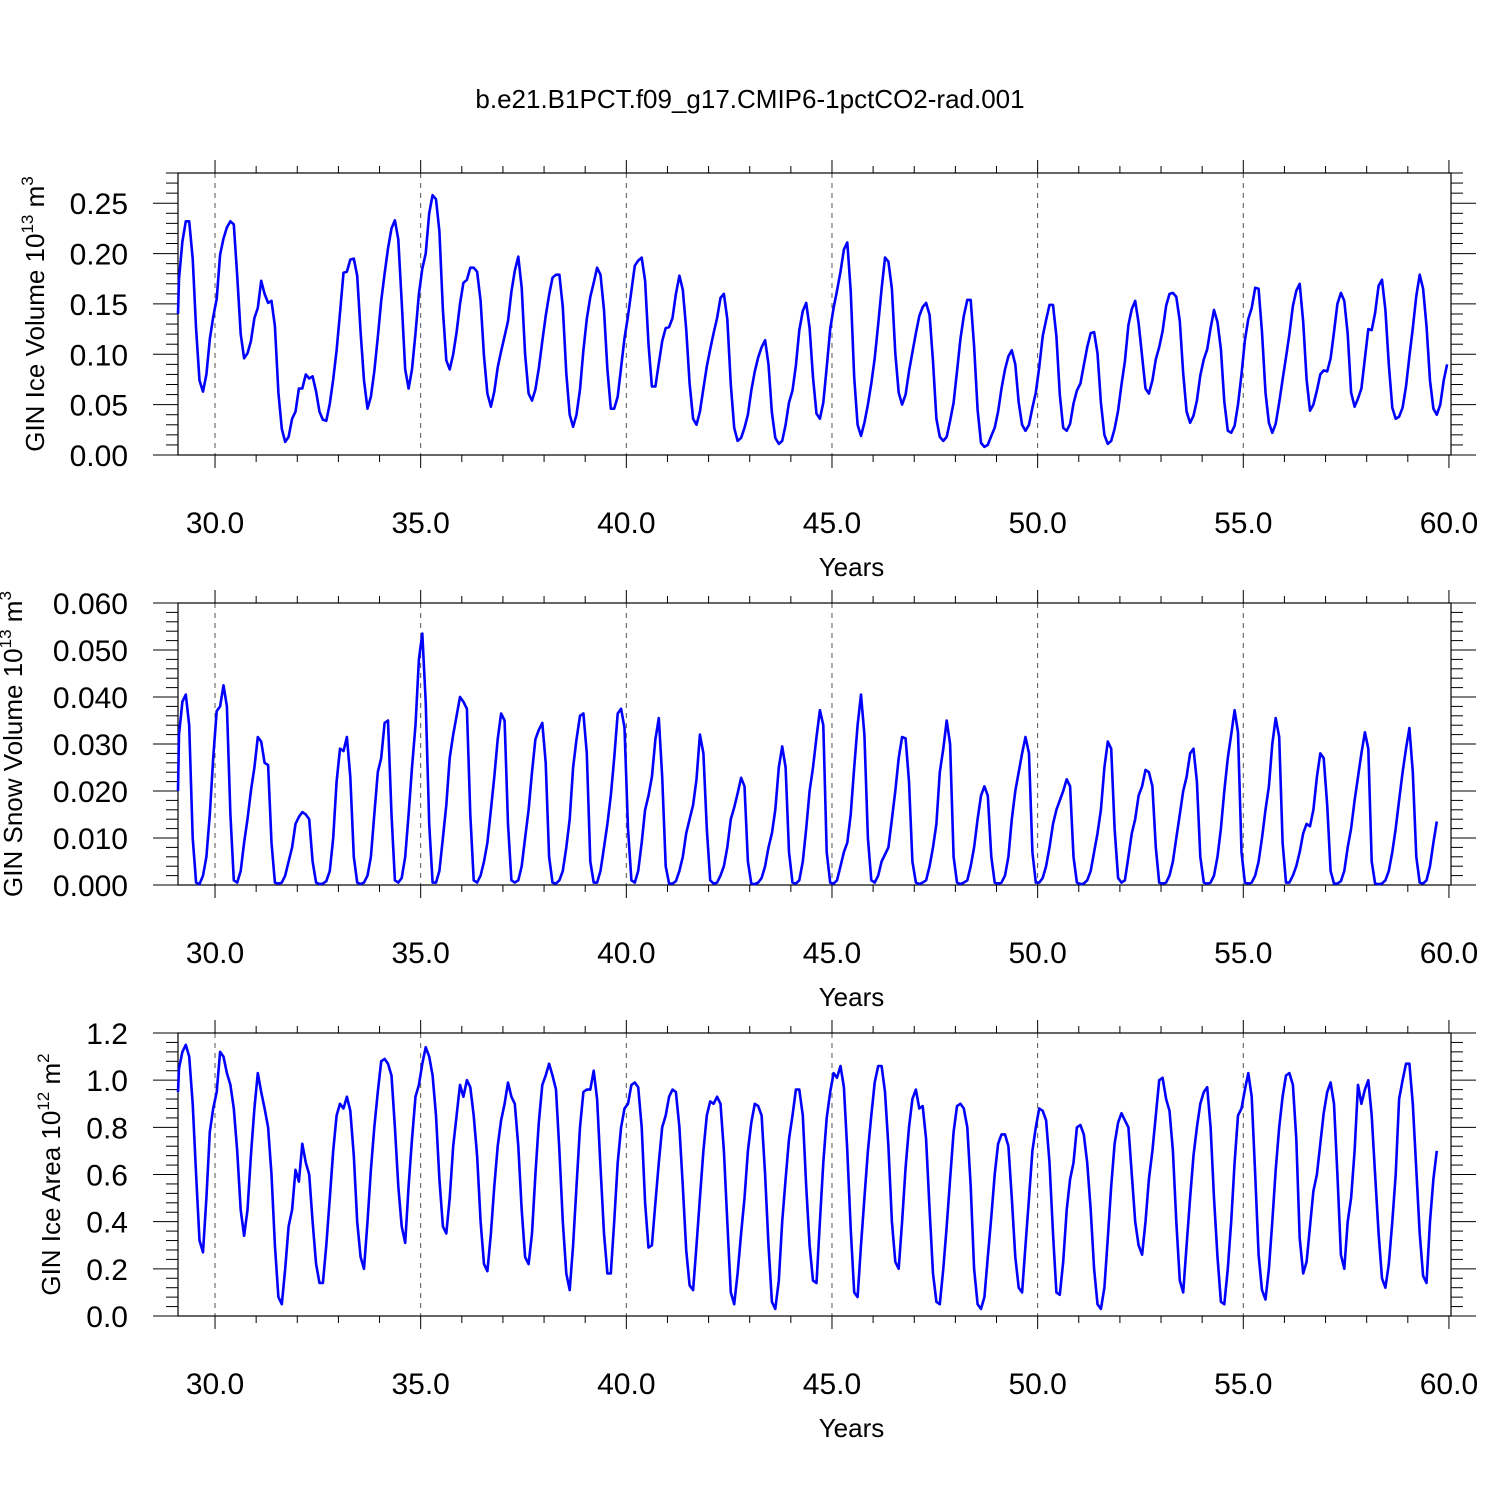 The height and width of the screenshot is (1500, 1500). What do you see at coordinates (14, 772) in the screenshot?
I see `y-axis-label-text: GIN Snow Volume 10` at bounding box center [14, 772].